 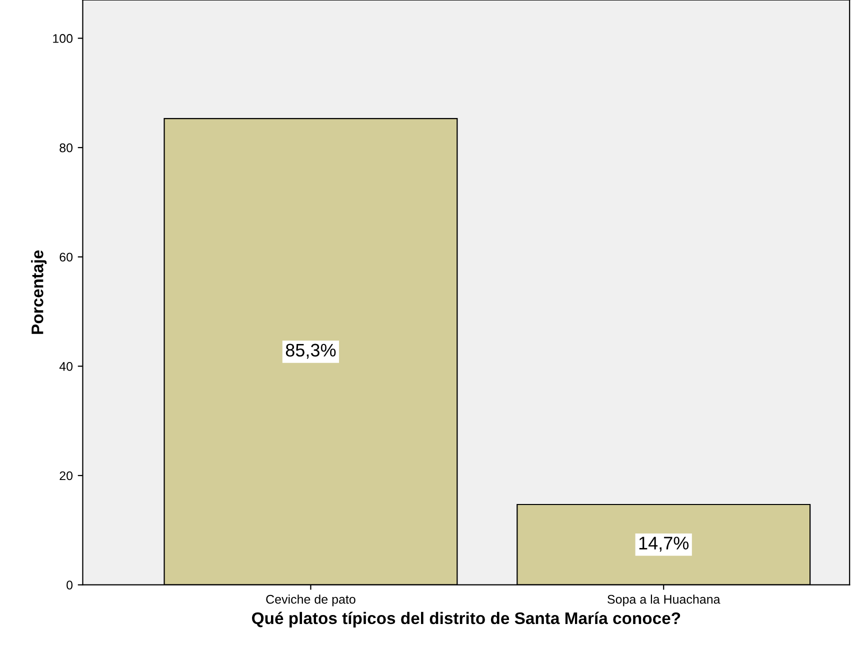 I want to click on data-label: 85,3%, so click(x=311, y=351).